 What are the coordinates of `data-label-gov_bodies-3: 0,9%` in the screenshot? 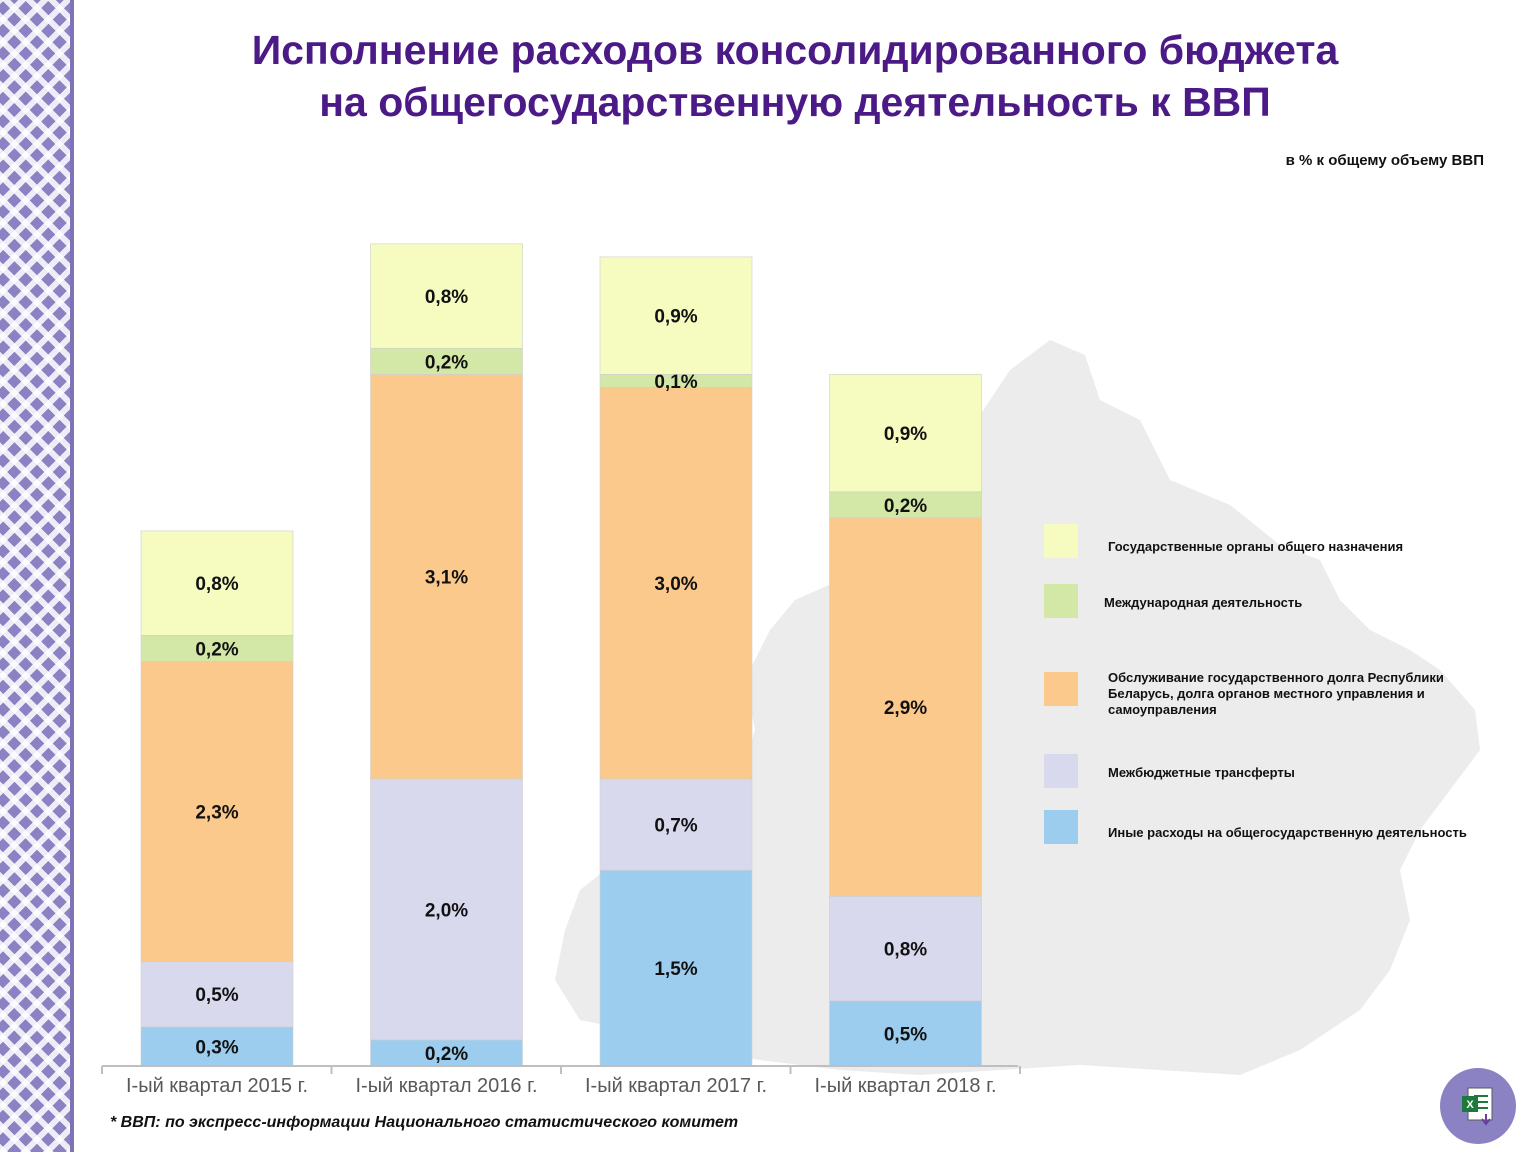 It's located at (905, 434).